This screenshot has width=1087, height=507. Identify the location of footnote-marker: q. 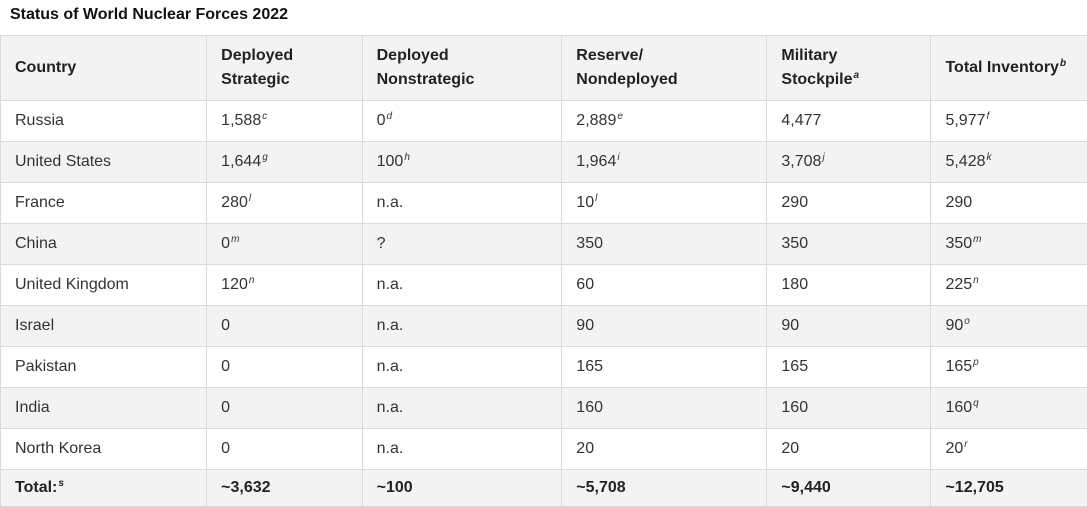
(976, 403).